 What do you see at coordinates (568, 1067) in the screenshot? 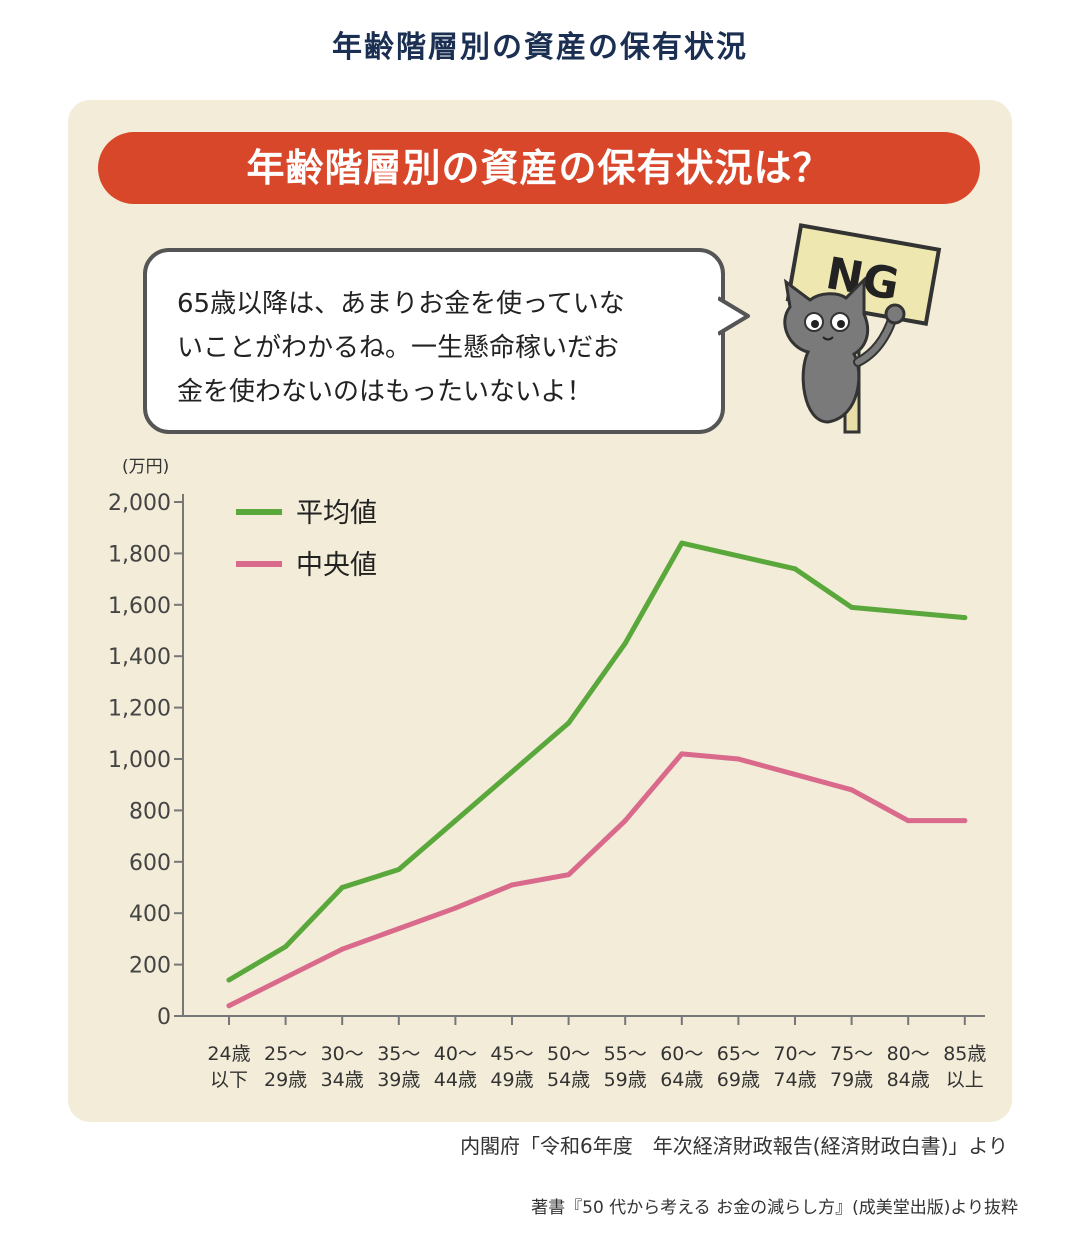
I see `x-tick-label: 50〜 54歳` at bounding box center [568, 1067].